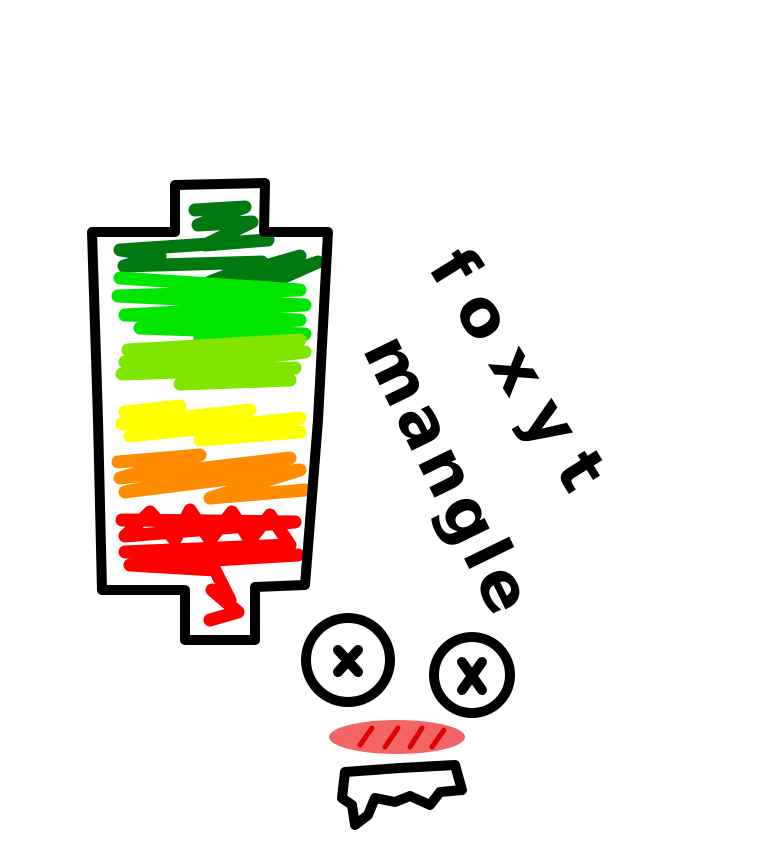 This screenshot has width=768, height=866. Describe the element at coordinates (211, 476) in the screenshot. I see `scribble-orange` at that location.